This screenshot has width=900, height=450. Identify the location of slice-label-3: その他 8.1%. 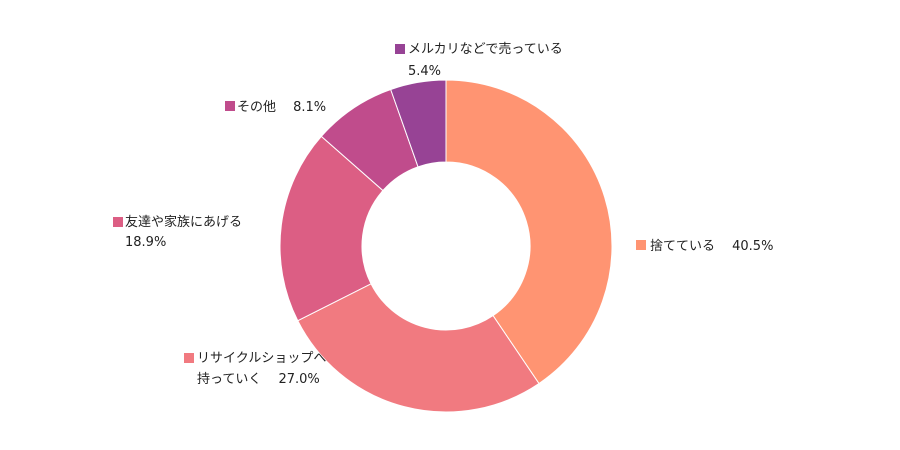
(275, 107).